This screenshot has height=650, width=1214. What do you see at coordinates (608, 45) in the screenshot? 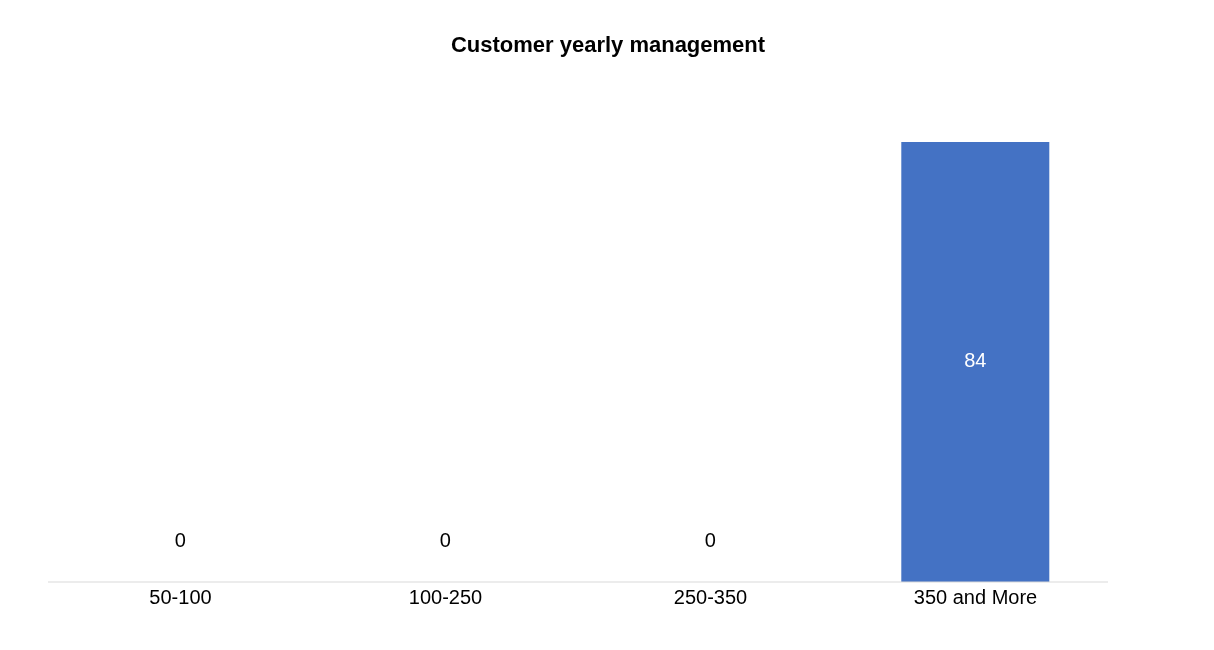
I see `chart-title: Customer yearly management` at bounding box center [608, 45].